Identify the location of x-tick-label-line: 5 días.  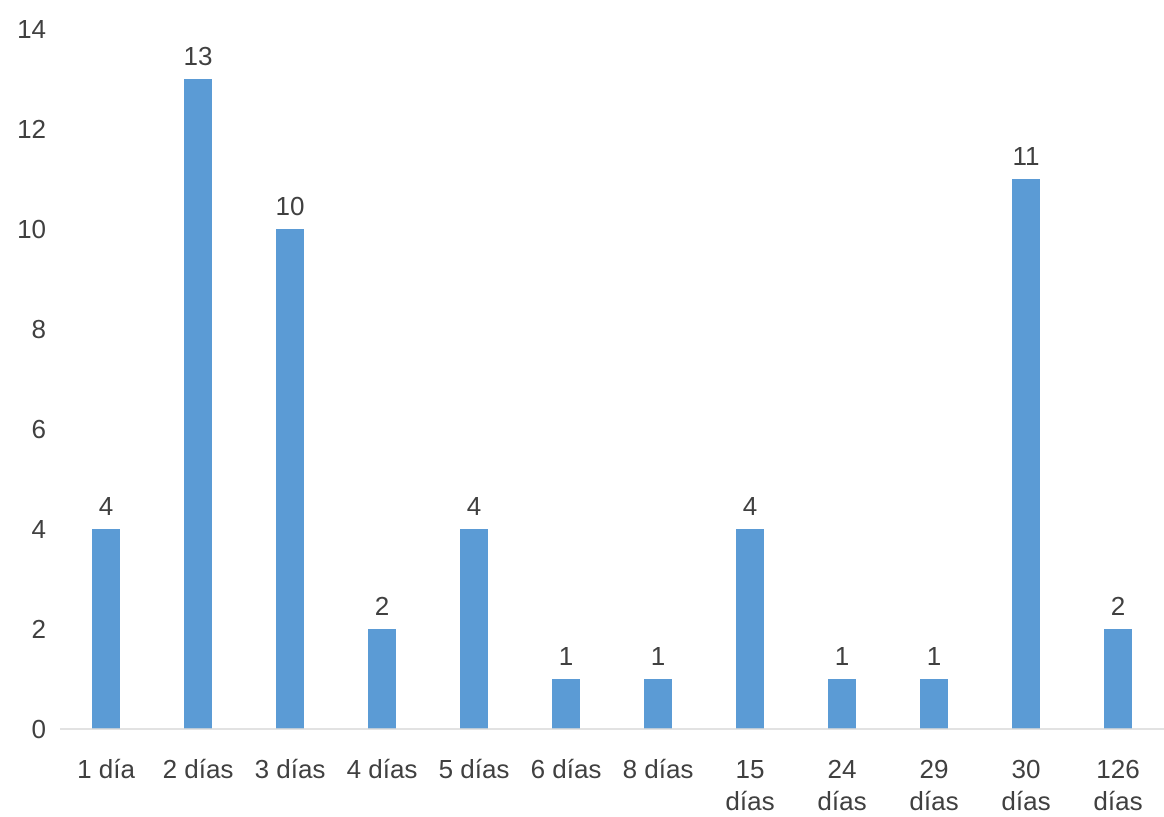
(474, 769).